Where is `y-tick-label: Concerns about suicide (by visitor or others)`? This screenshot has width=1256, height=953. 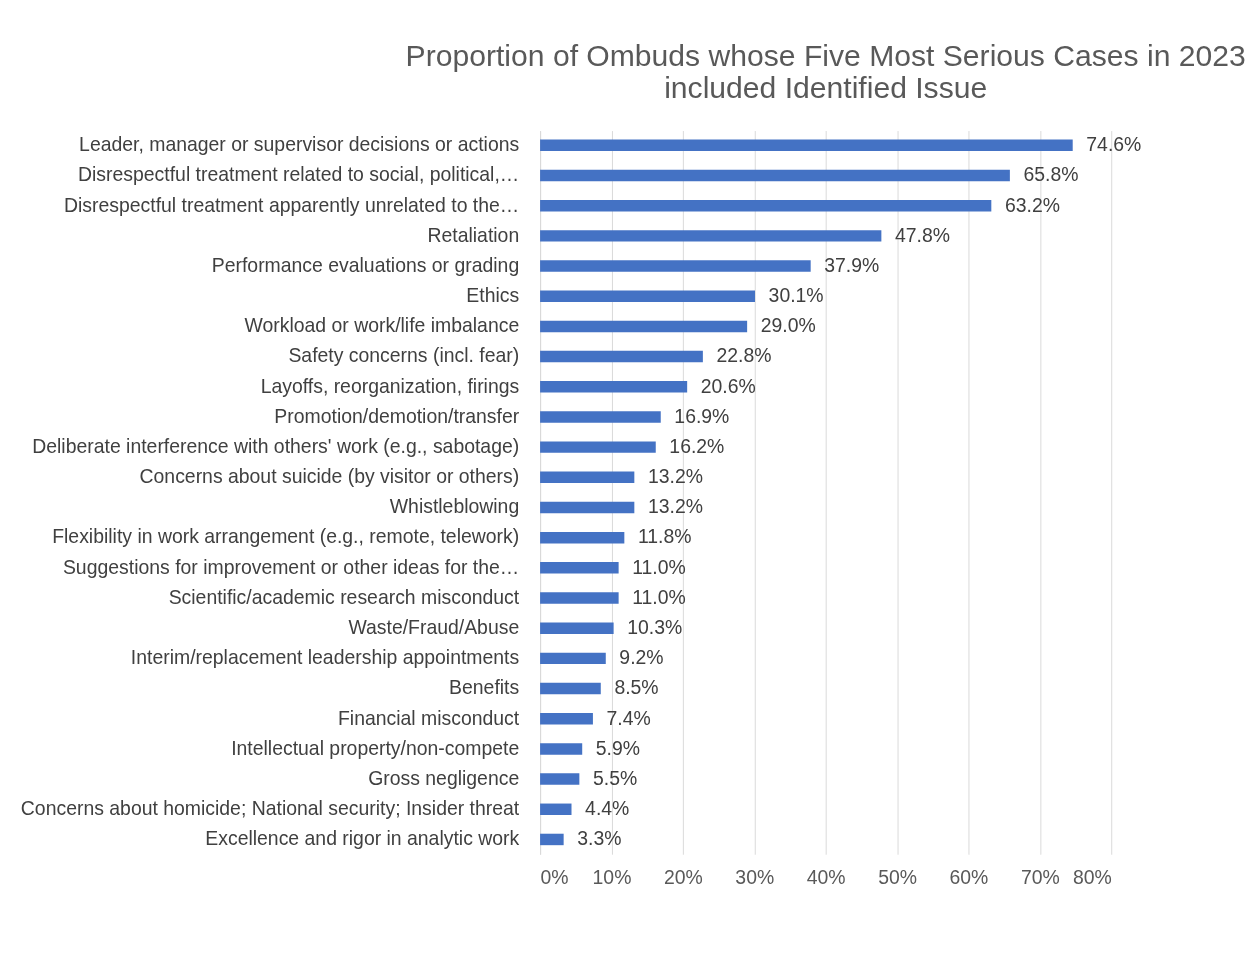 y-tick-label: Concerns about suicide (by visitor or others) is located at coordinates (329, 476).